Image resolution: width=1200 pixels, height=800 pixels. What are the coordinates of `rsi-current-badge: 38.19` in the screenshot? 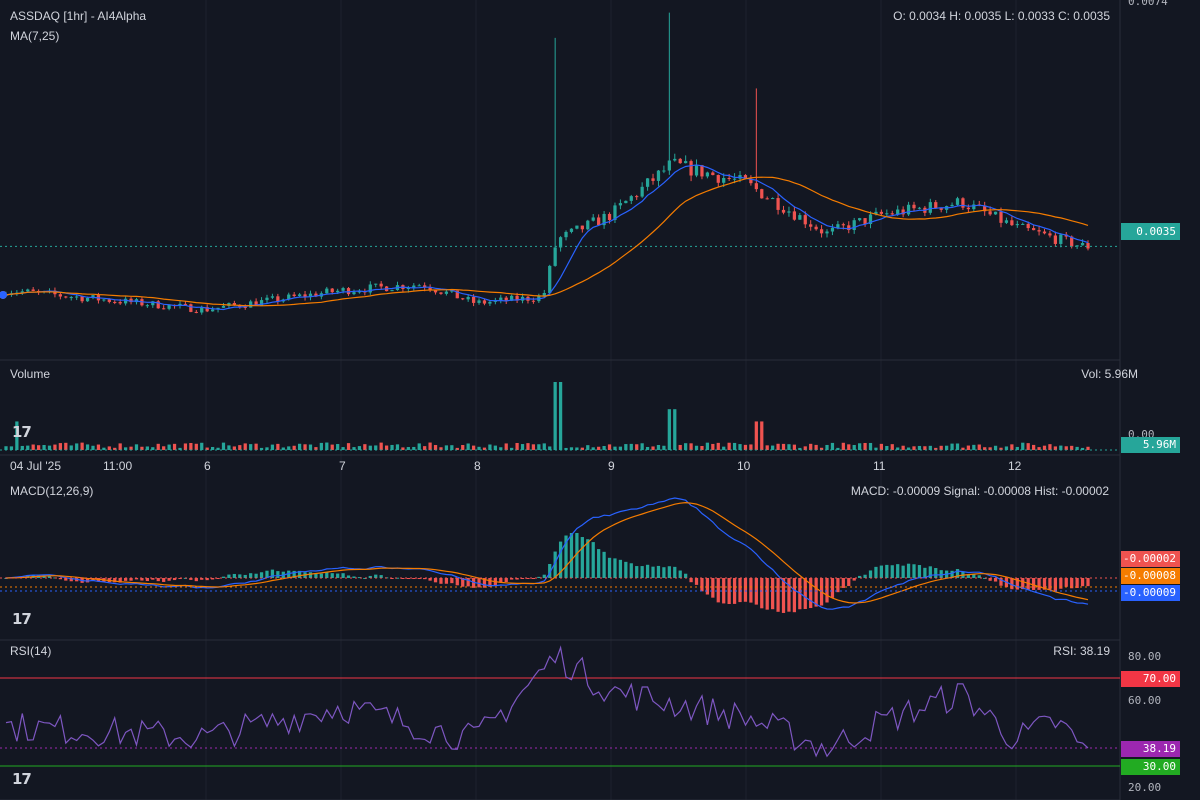 It's located at (1150, 749).